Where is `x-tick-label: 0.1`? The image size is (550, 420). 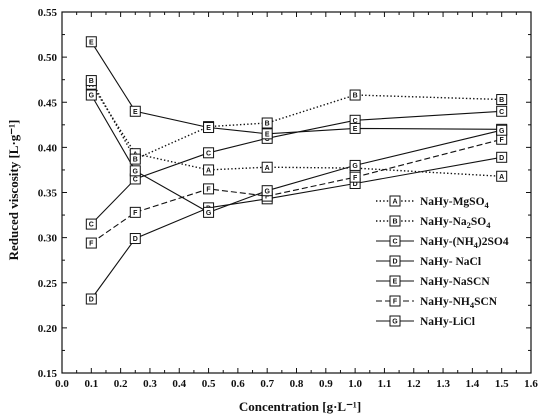
x-tick-label: 0.1 is located at coordinates (91, 384).